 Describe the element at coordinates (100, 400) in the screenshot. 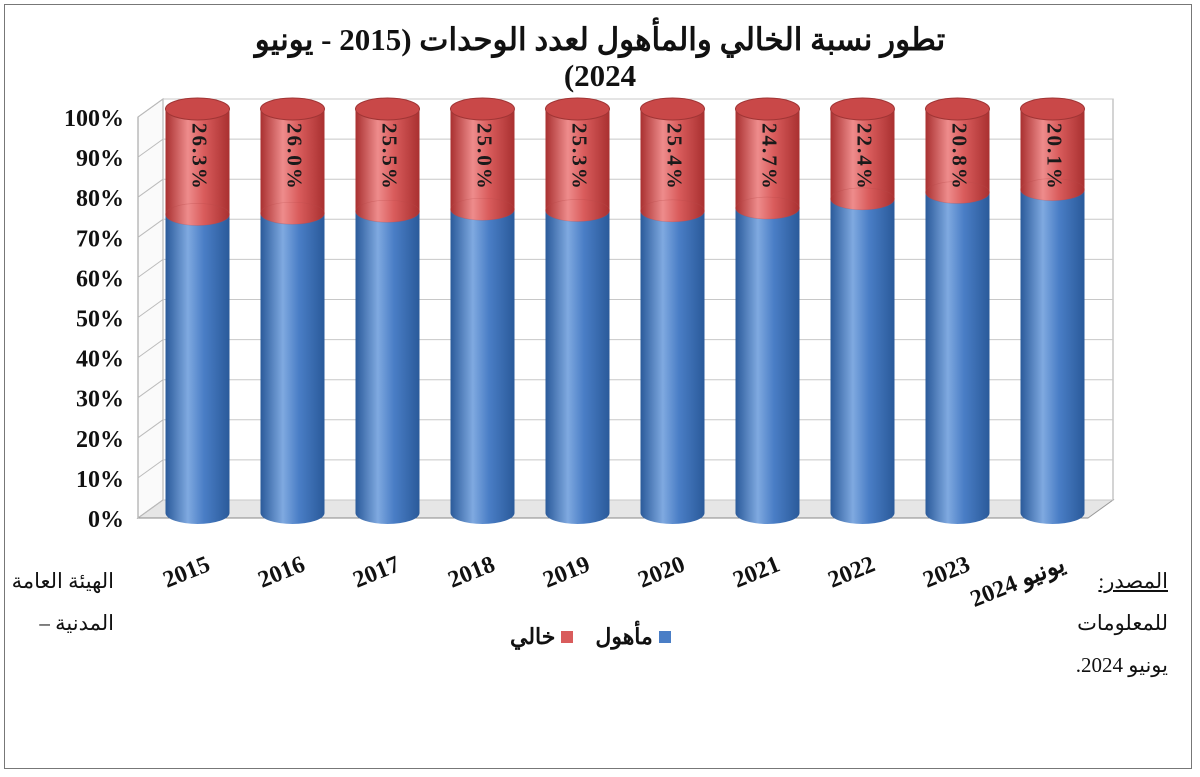

I see `y-tick-label: 30%` at that location.